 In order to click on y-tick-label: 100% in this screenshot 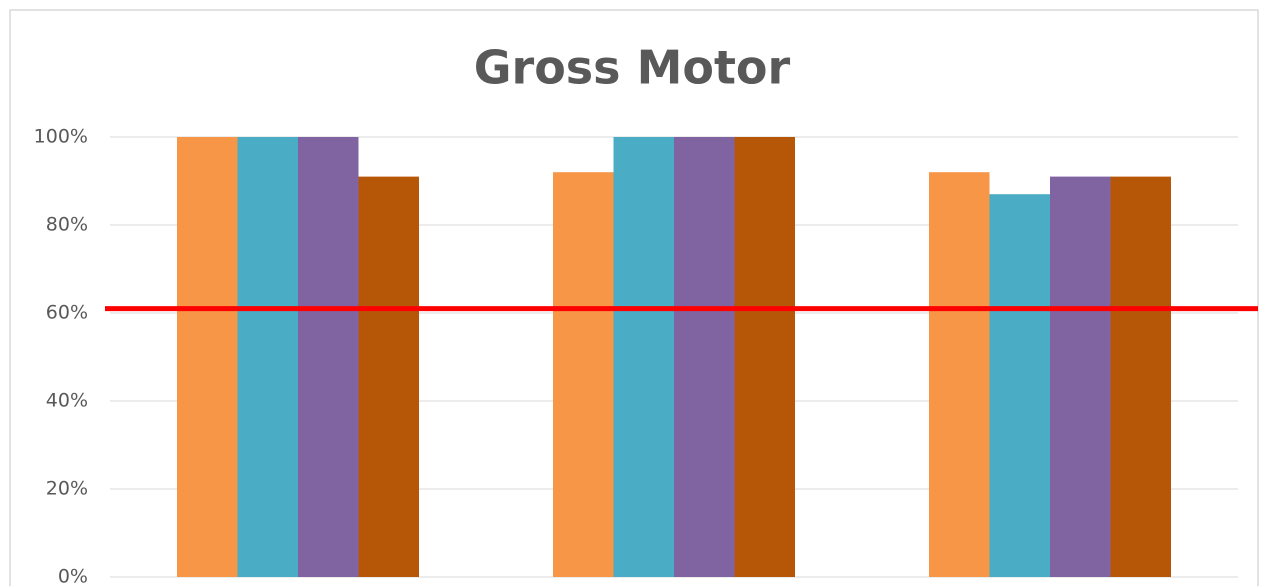, I will do `click(61, 137)`.